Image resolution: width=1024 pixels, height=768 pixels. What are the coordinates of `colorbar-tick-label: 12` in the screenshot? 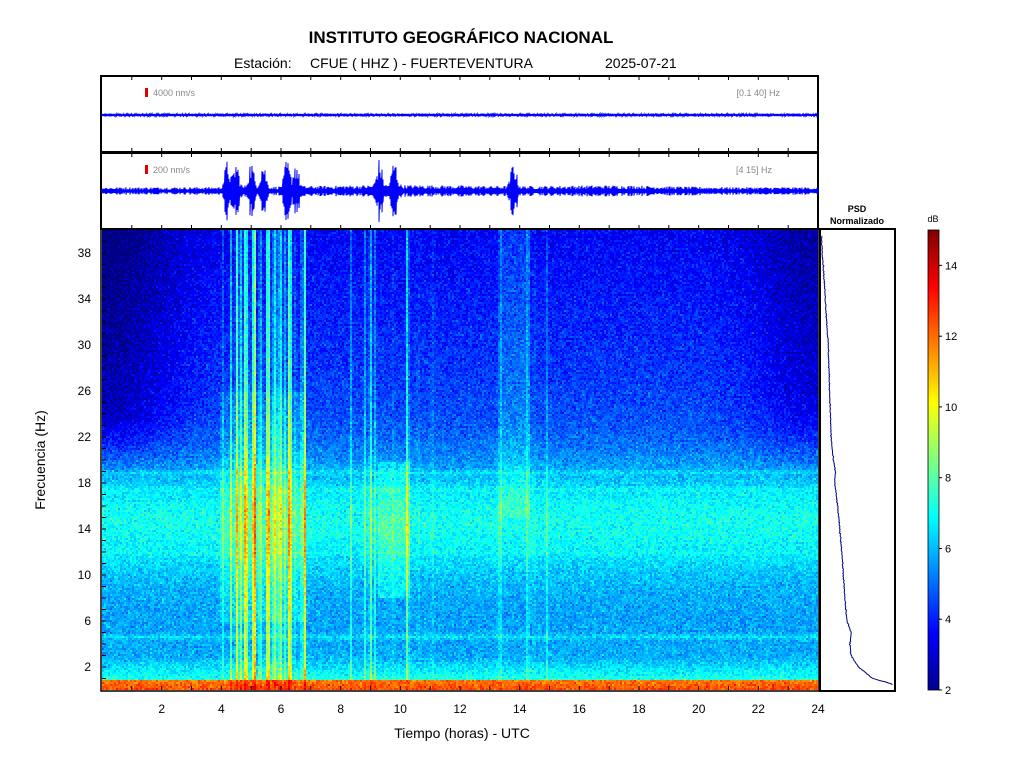 It's located at (951, 337).